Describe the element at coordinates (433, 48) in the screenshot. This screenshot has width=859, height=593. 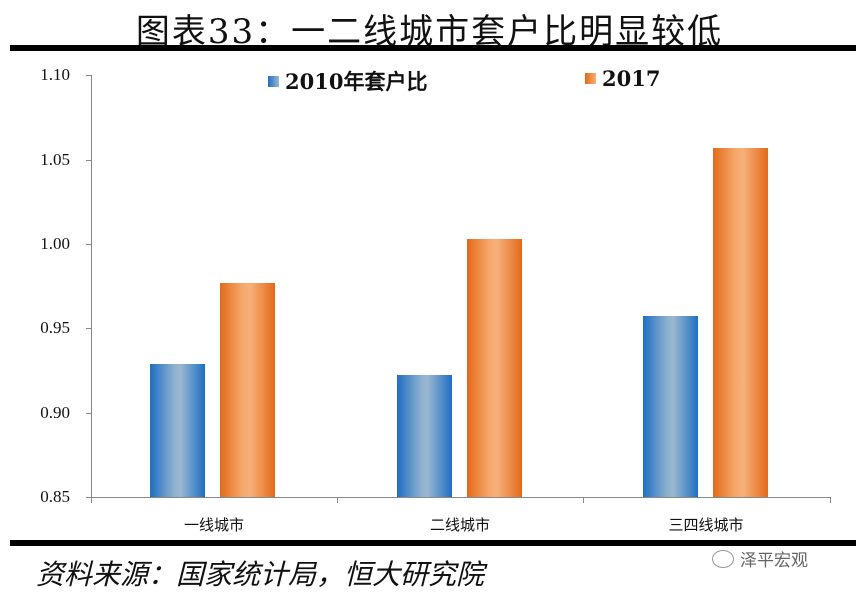
I see `top-rule` at that location.